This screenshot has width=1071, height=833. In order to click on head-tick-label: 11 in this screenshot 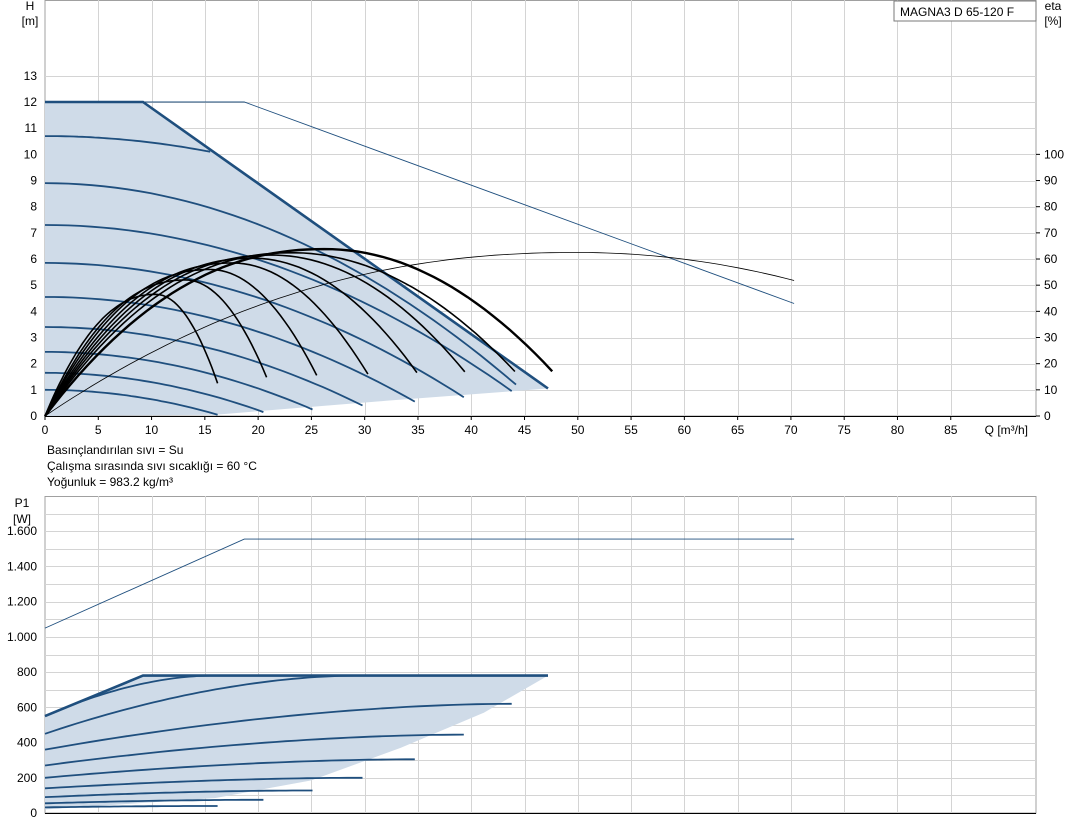, I will do `click(31, 128)`.